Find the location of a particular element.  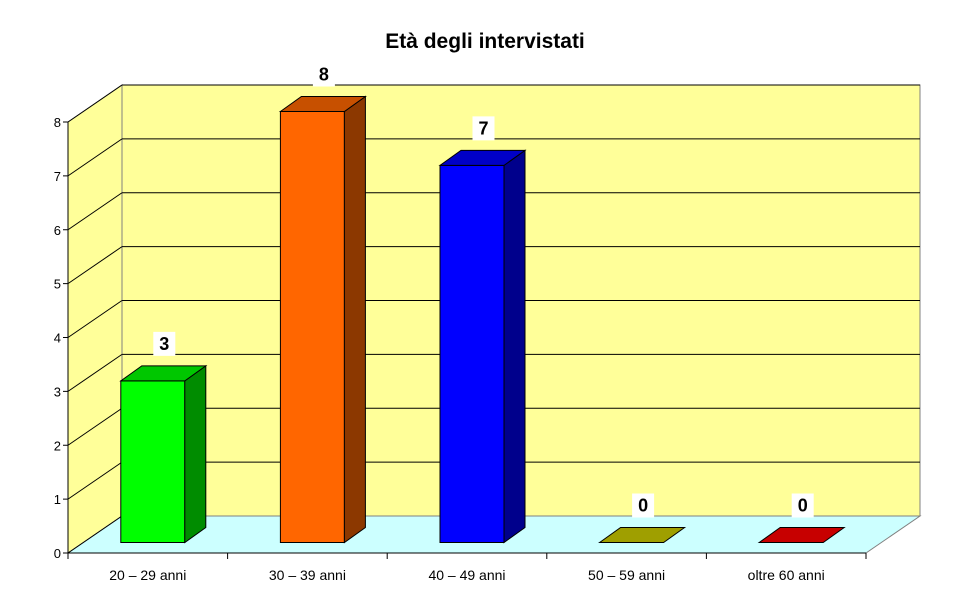

data-label: 8 is located at coordinates (324, 75).